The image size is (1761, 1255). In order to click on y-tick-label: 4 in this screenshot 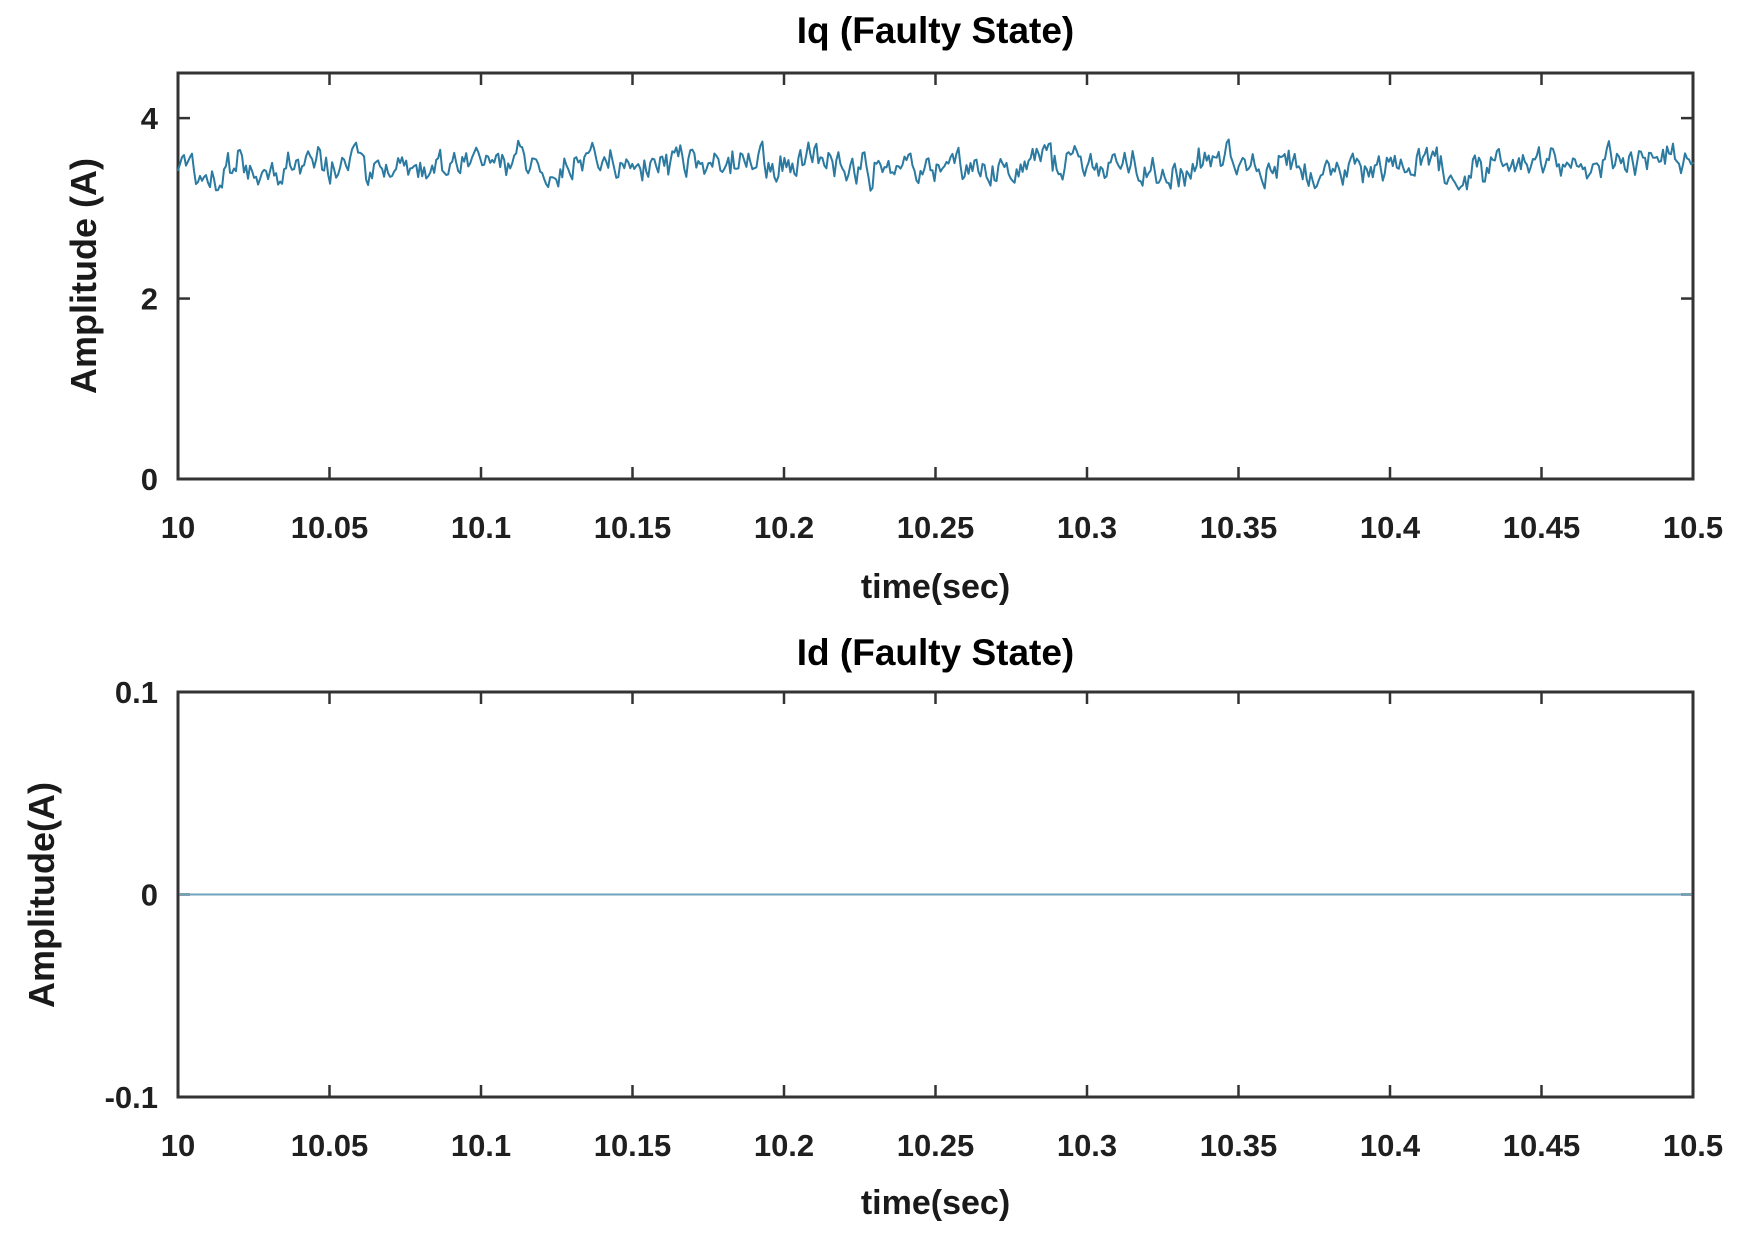, I will do `click(150, 118)`.